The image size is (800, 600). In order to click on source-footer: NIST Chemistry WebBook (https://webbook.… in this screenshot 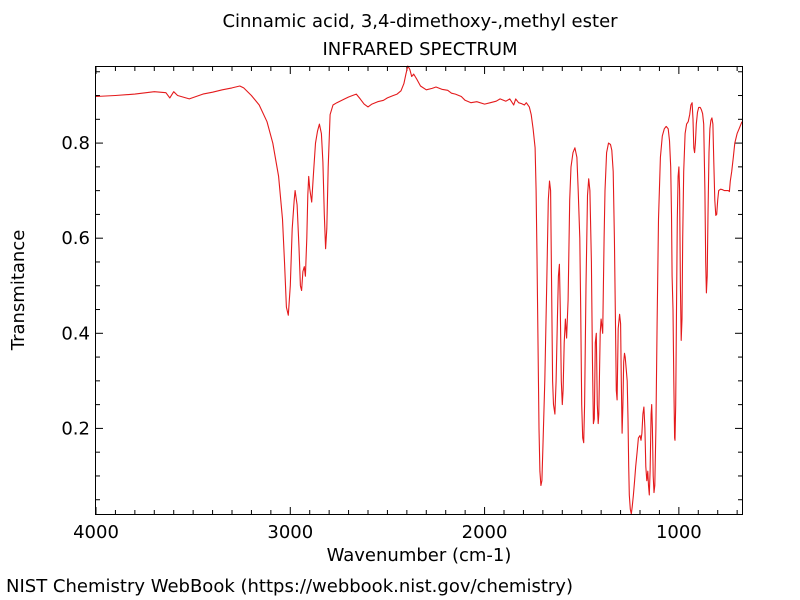, I will do `click(289, 586)`.